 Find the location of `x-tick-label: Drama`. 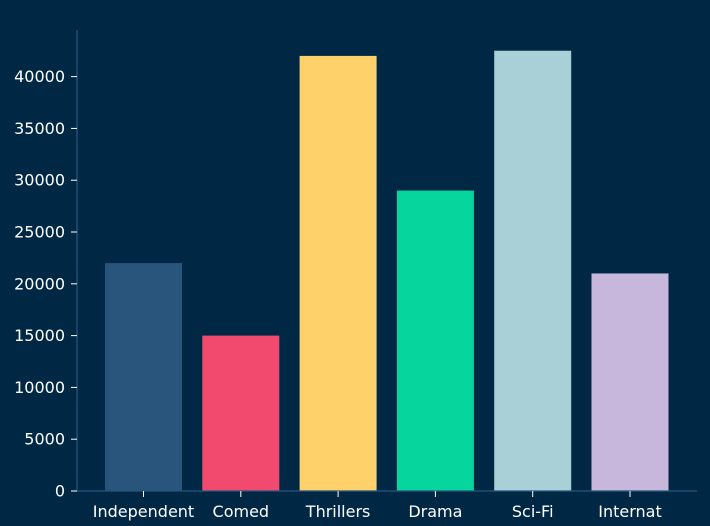

x-tick-label: Drama is located at coordinates (435, 511).